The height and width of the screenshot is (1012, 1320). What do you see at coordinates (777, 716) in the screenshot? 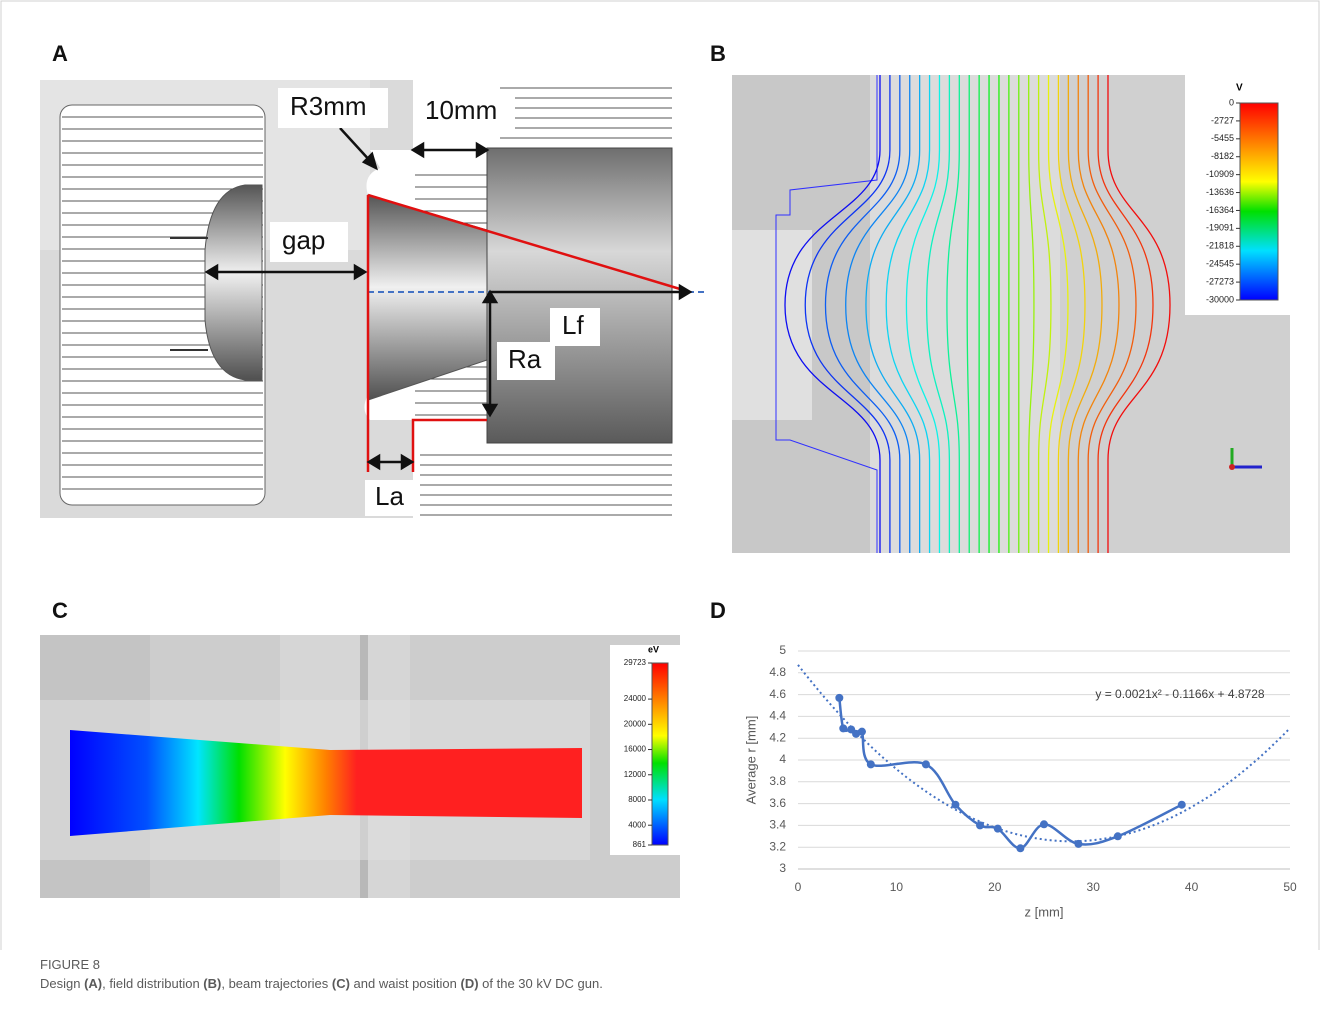
I see `y-tick-label: 4.4` at bounding box center [777, 716].